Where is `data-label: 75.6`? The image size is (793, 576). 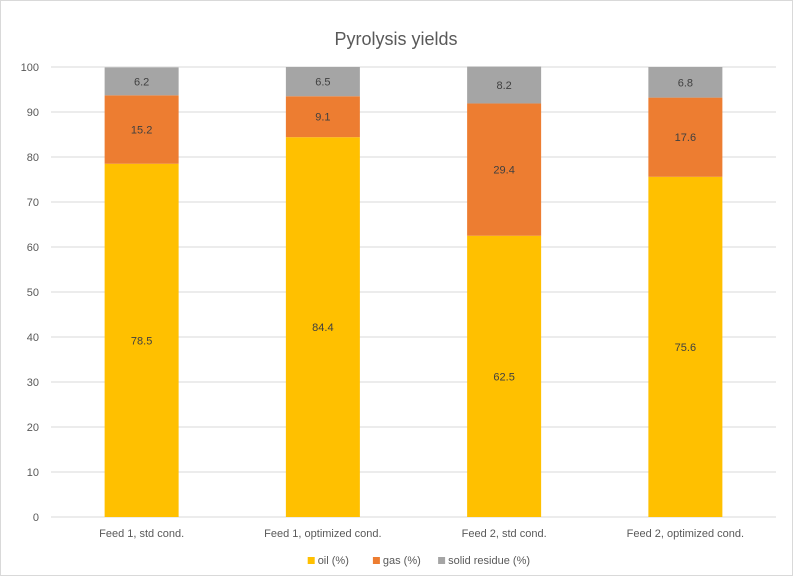 data-label: 75.6 is located at coordinates (685, 348).